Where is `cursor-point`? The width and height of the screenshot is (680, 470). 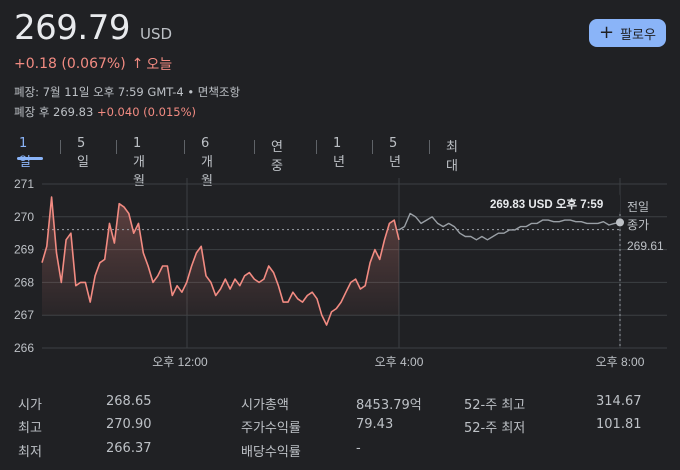 cursor-point is located at coordinates (620, 222).